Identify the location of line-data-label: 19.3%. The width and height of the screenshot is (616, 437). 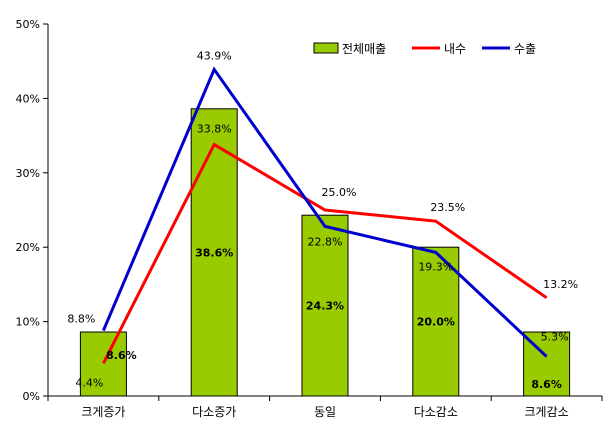
(435, 266).